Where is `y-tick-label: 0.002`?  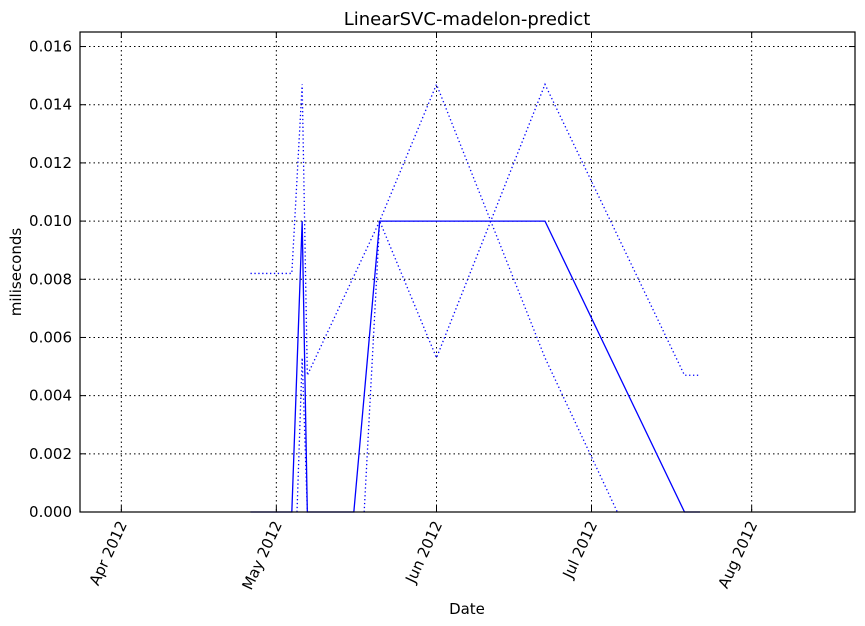
y-tick-label: 0.002 is located at coordinates (50, 454).